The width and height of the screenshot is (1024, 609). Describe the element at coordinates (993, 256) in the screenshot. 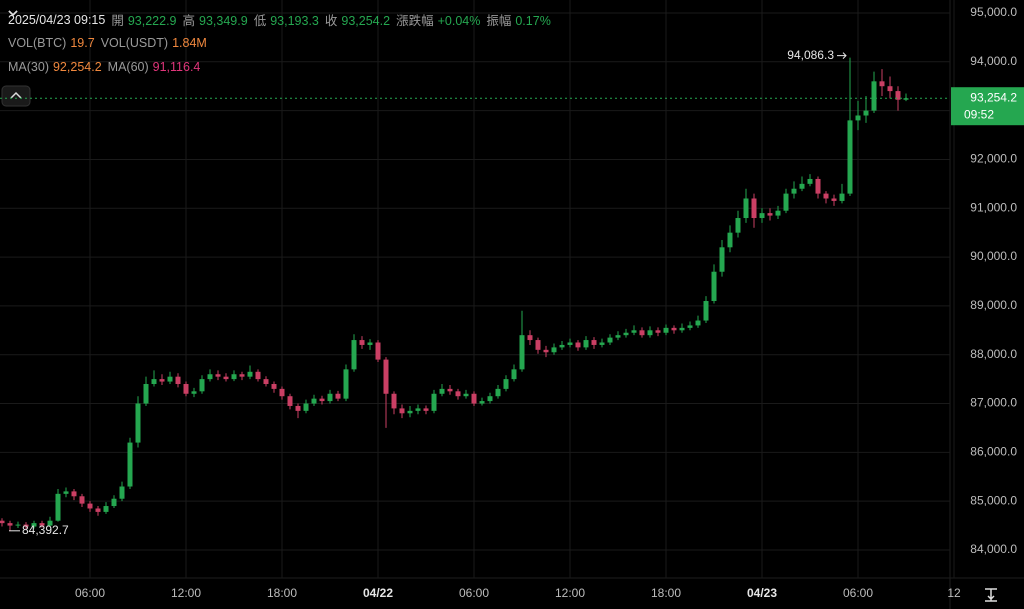

I see `y-tick-label: 90,000.0` at that location.